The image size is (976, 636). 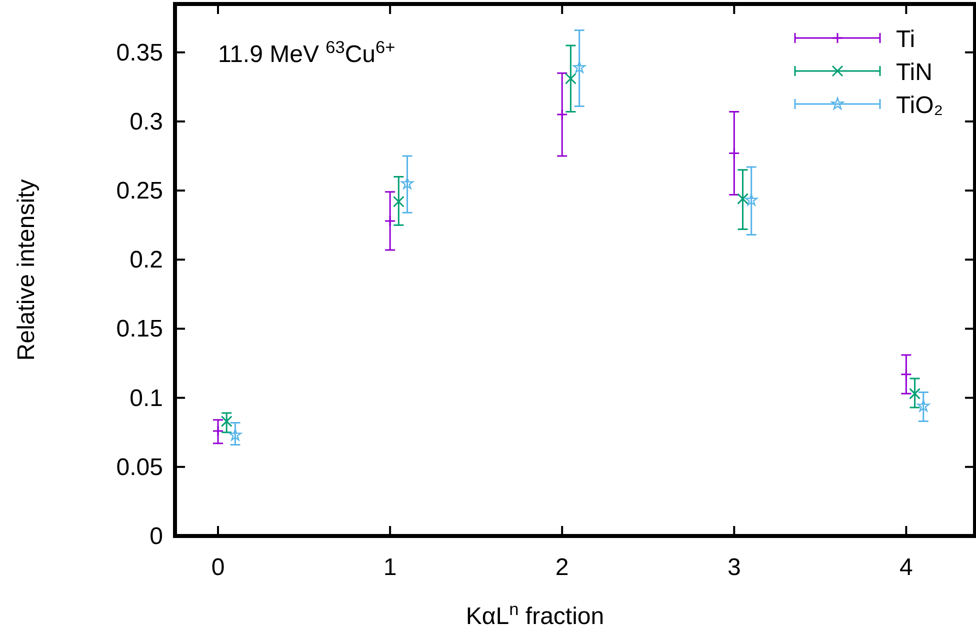 I want to click on x-axis-title: KαL$^{n}$ fraction, so click(x=535, y=614).